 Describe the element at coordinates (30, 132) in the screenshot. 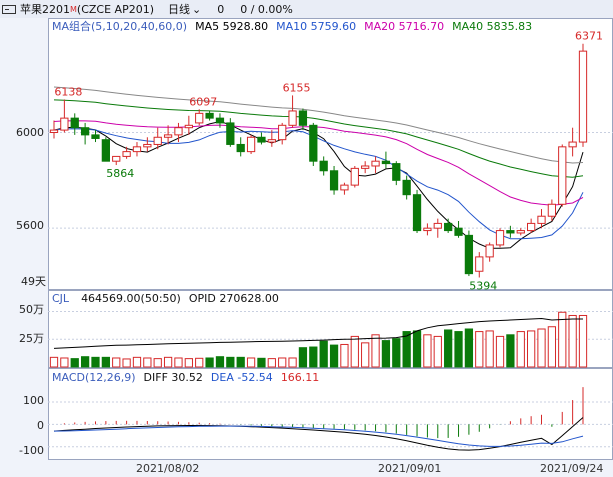

I see `price-tick-6000: 6000` at that location.